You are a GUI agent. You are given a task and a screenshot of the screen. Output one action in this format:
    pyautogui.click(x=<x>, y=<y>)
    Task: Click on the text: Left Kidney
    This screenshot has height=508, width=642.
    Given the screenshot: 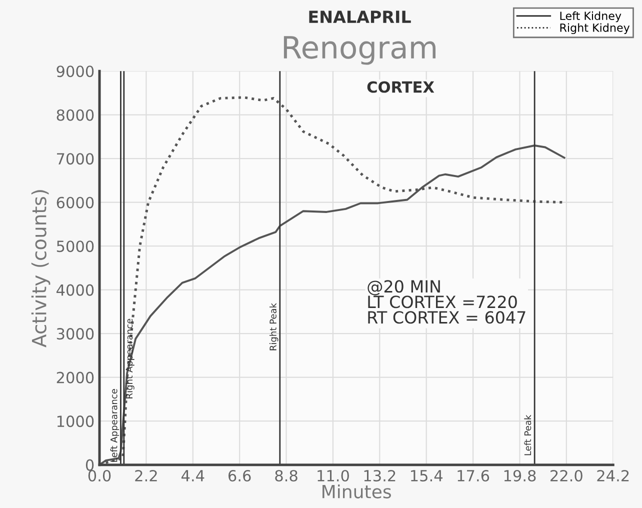 What is the action you would take?
    pyautogui.click(x=591, y=16)
    